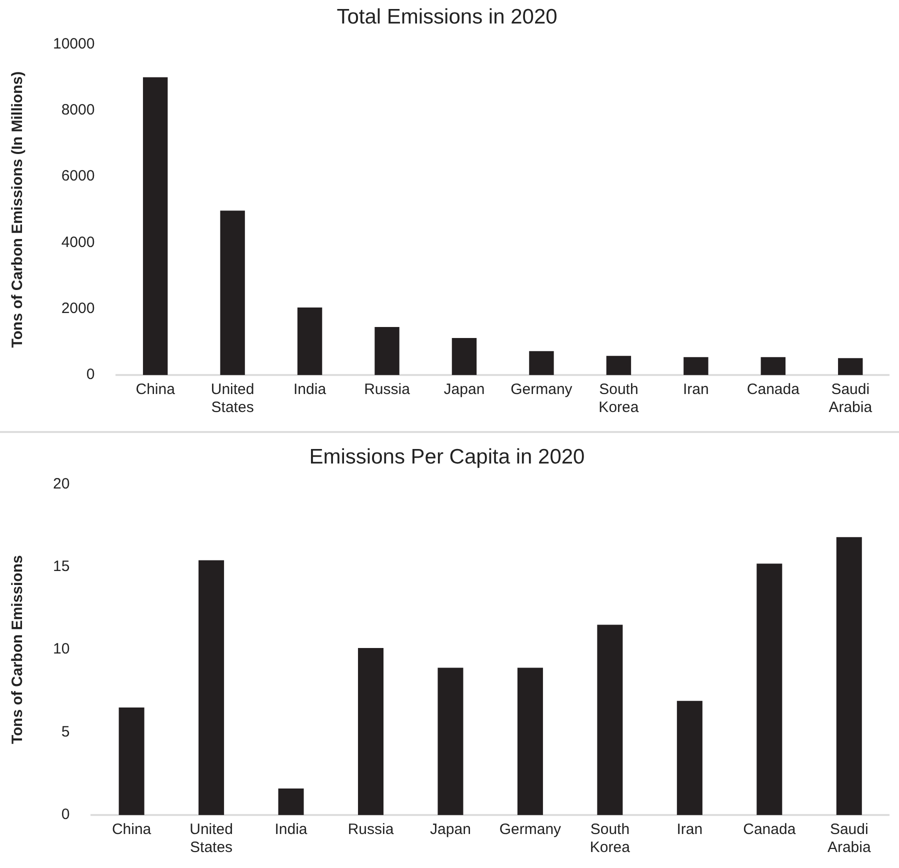 The height and width of the screenshot is (868, 899). What do you see at coordinates (17, 209) in the screenshot?
I see `y-axis-title: Tons of Carbon Emissions (In Millions)` at bounding box center [17, 209].